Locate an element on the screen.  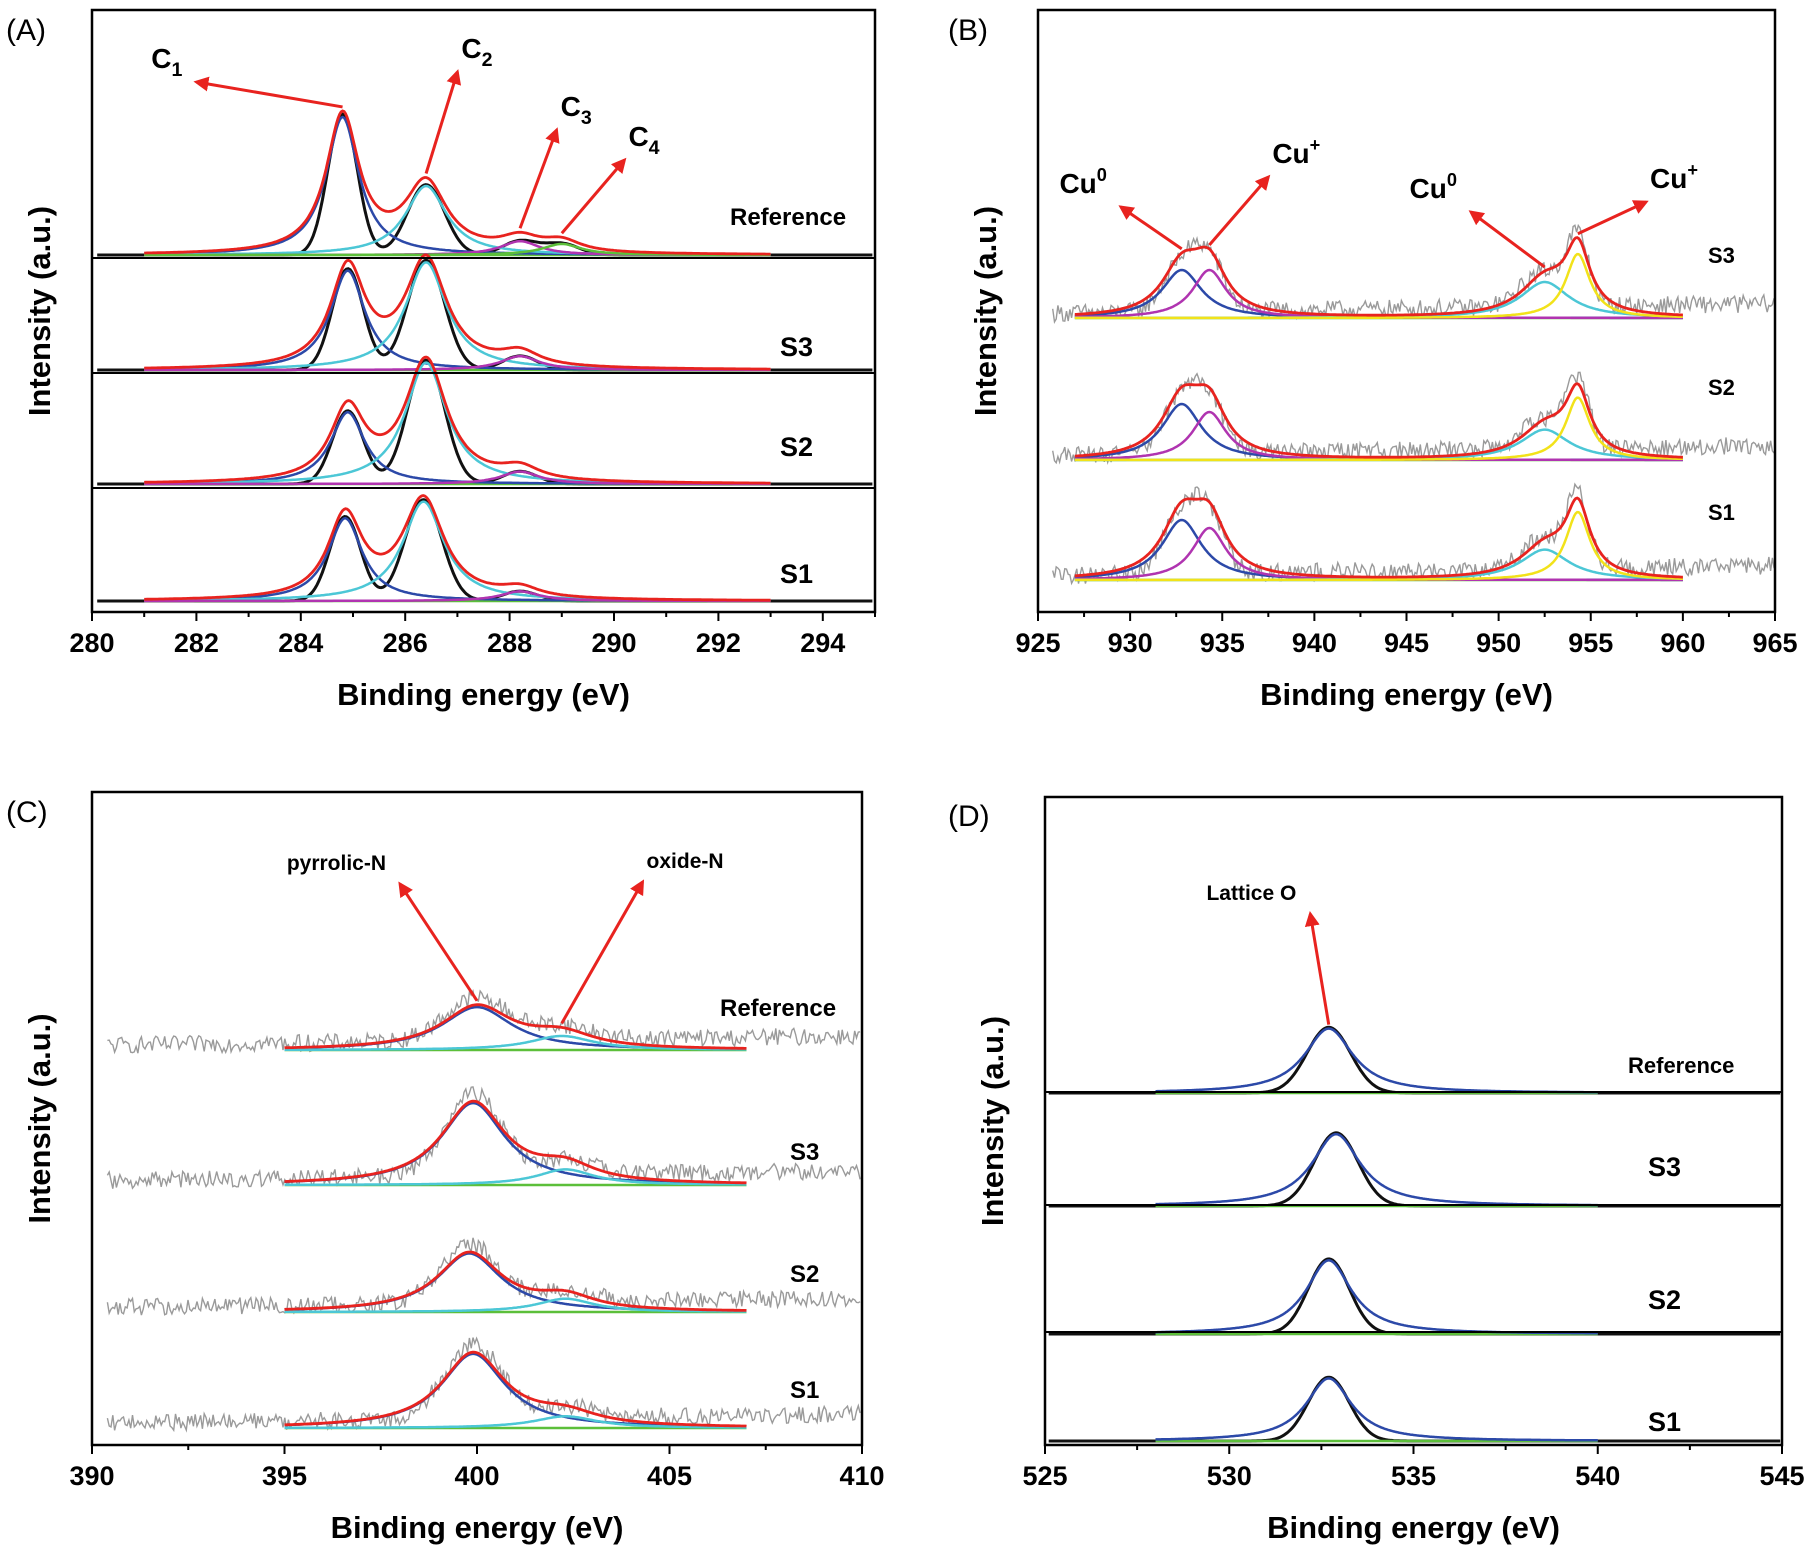
fit-peak-yellow is located at coordinates (1378, 286).